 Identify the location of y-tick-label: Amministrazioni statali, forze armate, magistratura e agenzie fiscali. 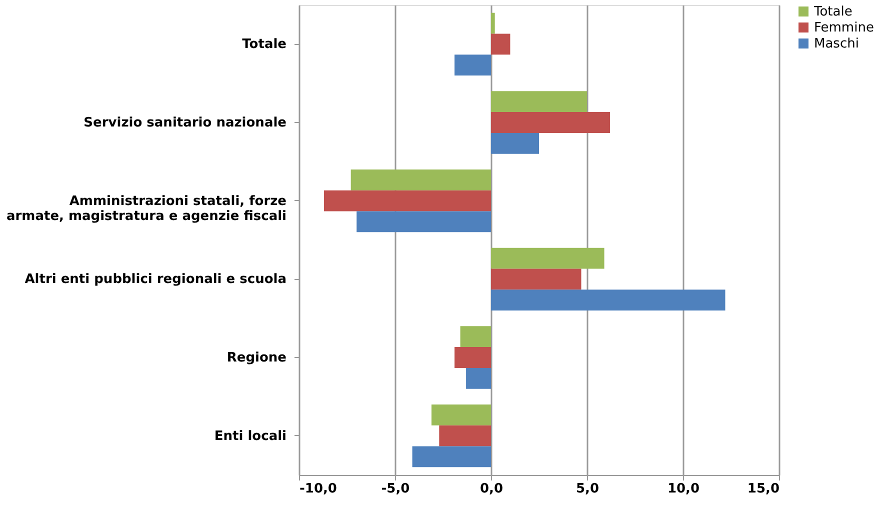
(146, 209).